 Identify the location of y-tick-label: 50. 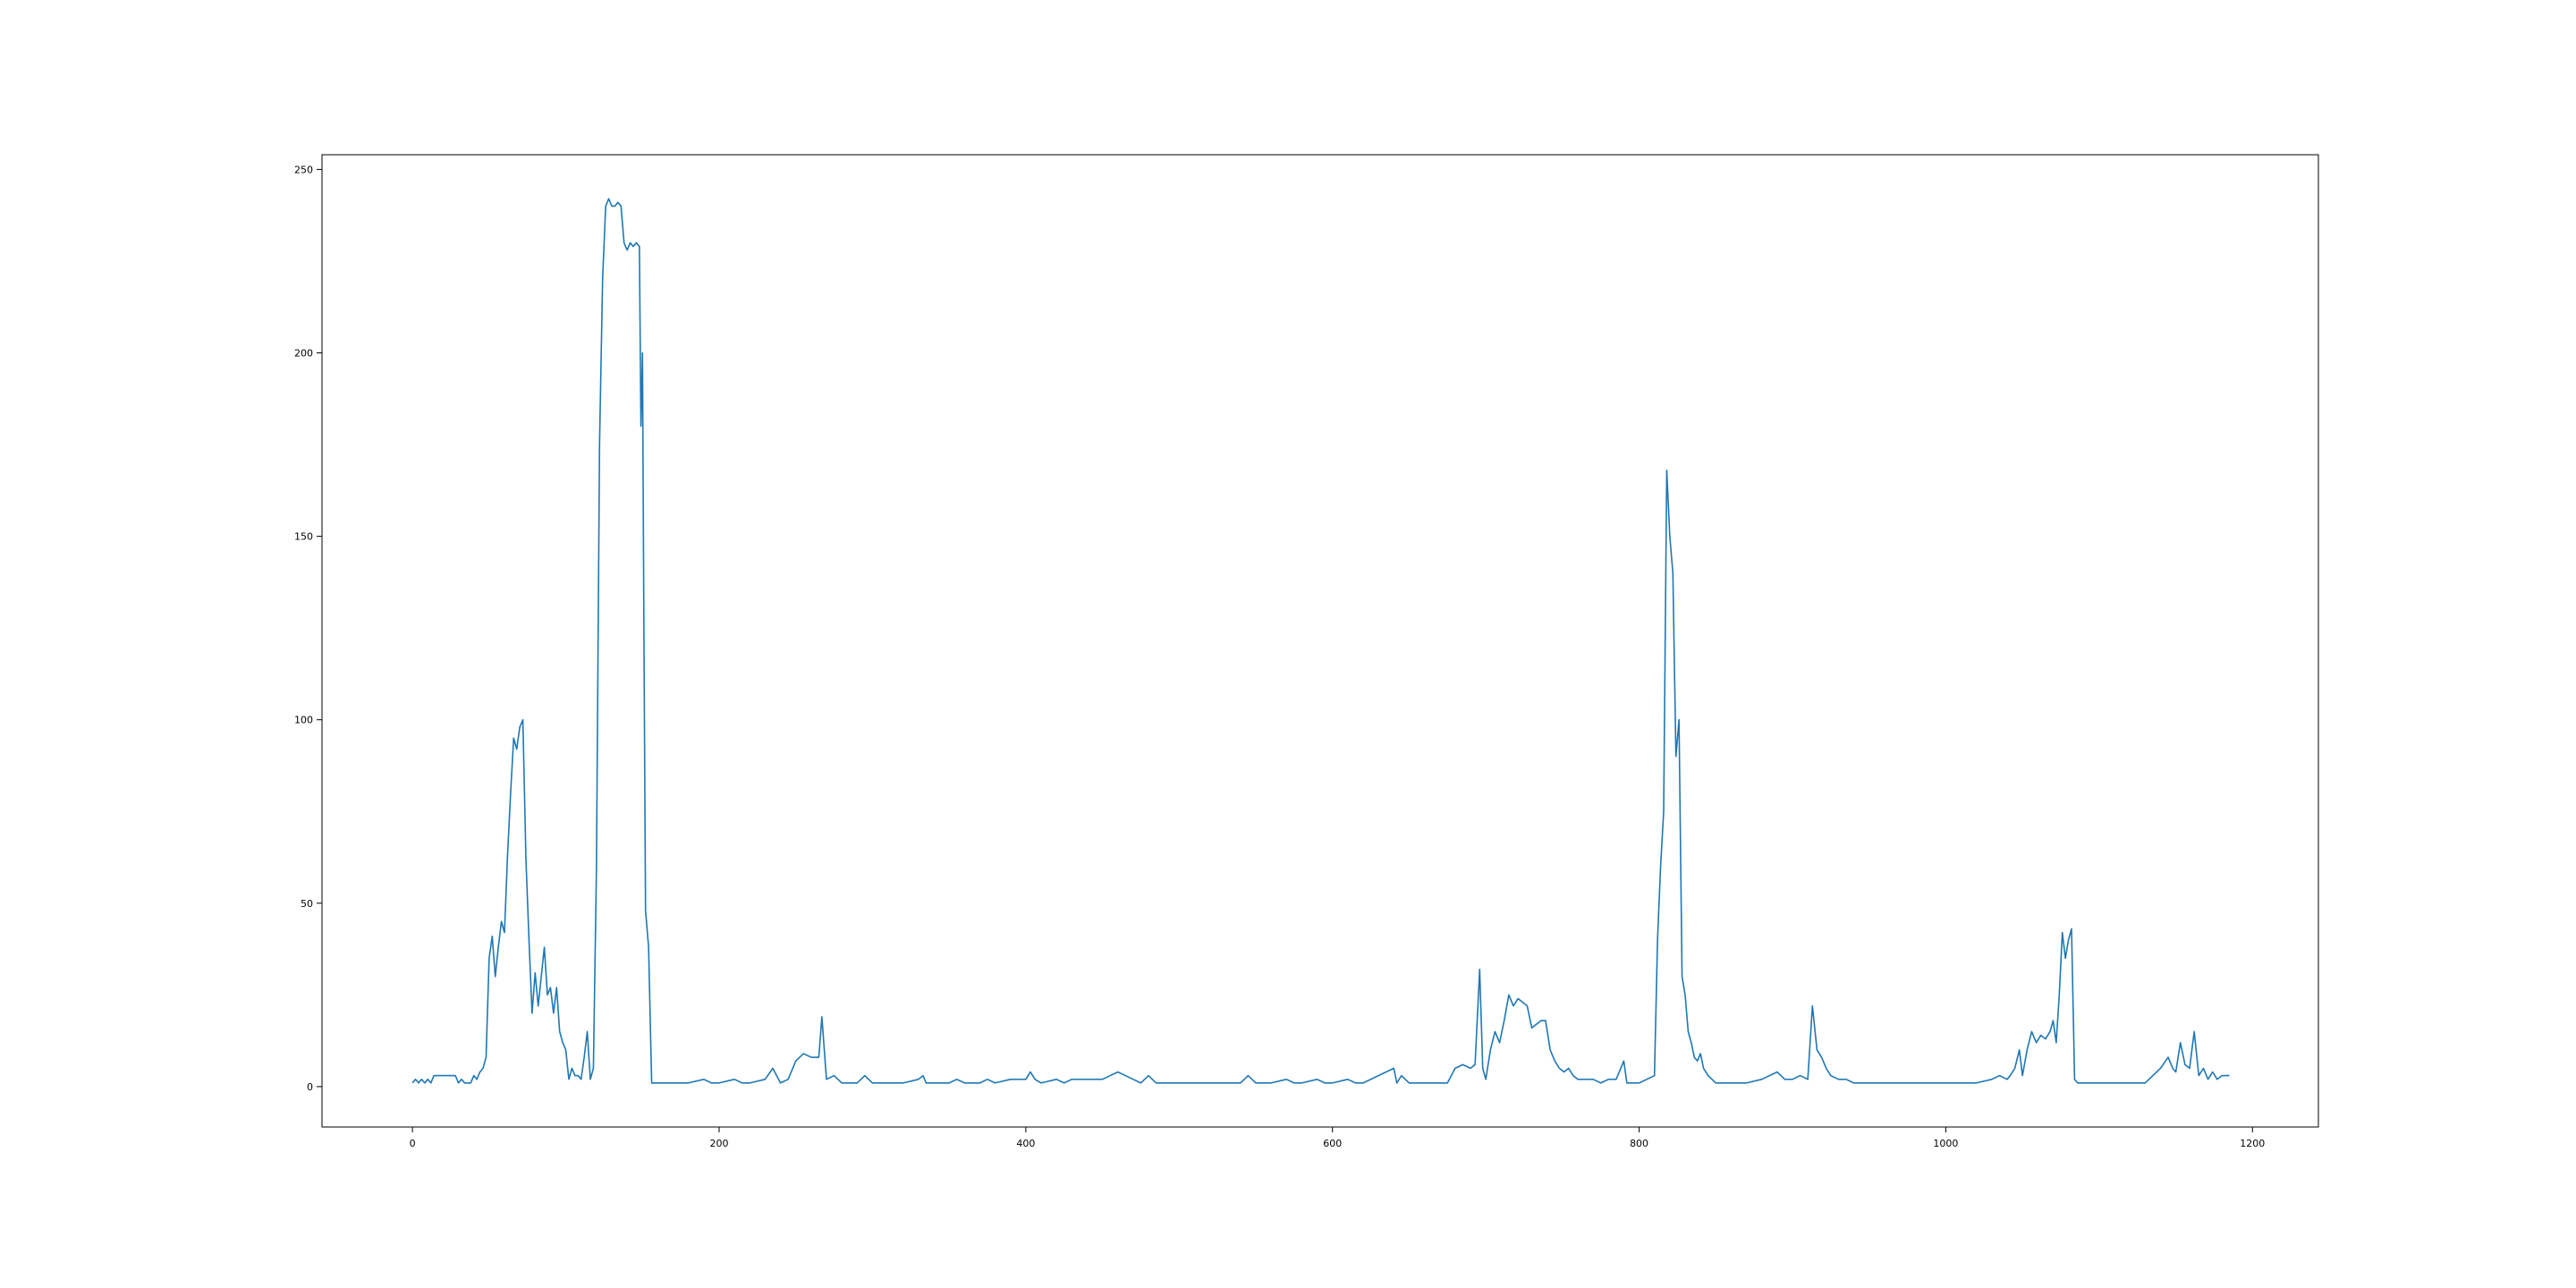
(307, 904).